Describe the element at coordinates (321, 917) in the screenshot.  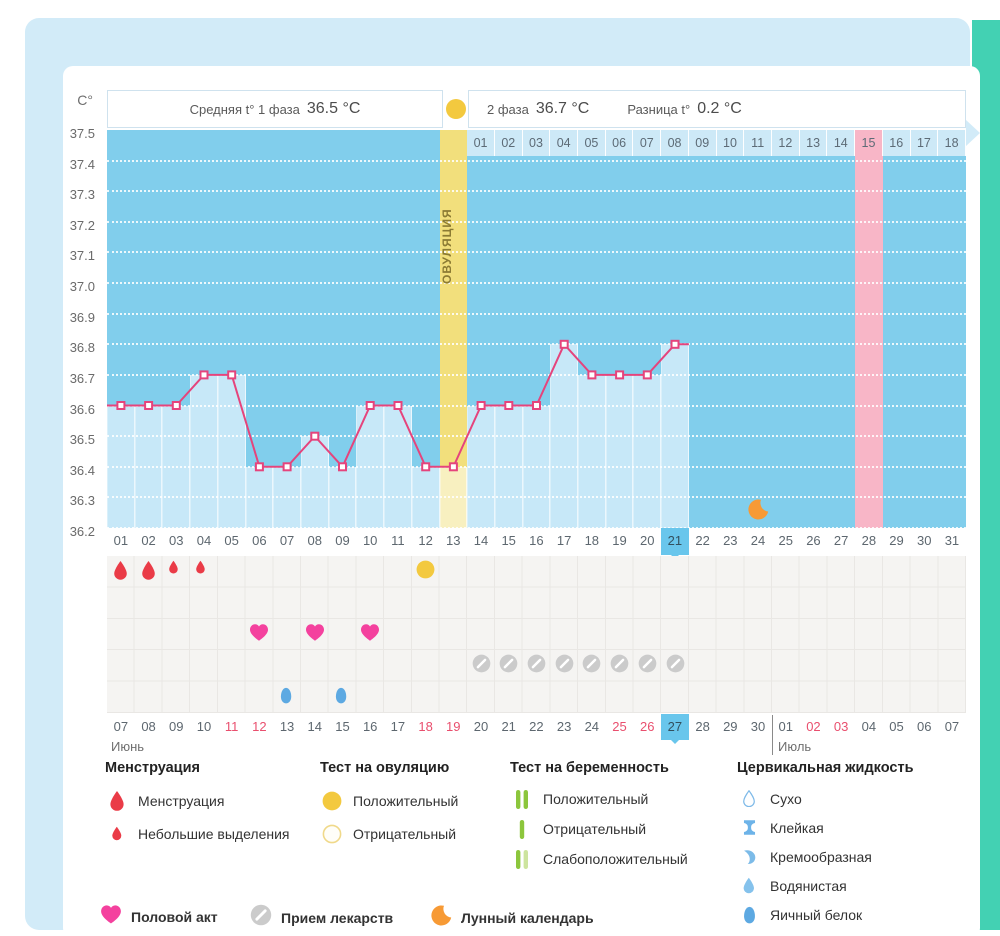
I see `legend-bottom-item: Прием лекарств` at that location.